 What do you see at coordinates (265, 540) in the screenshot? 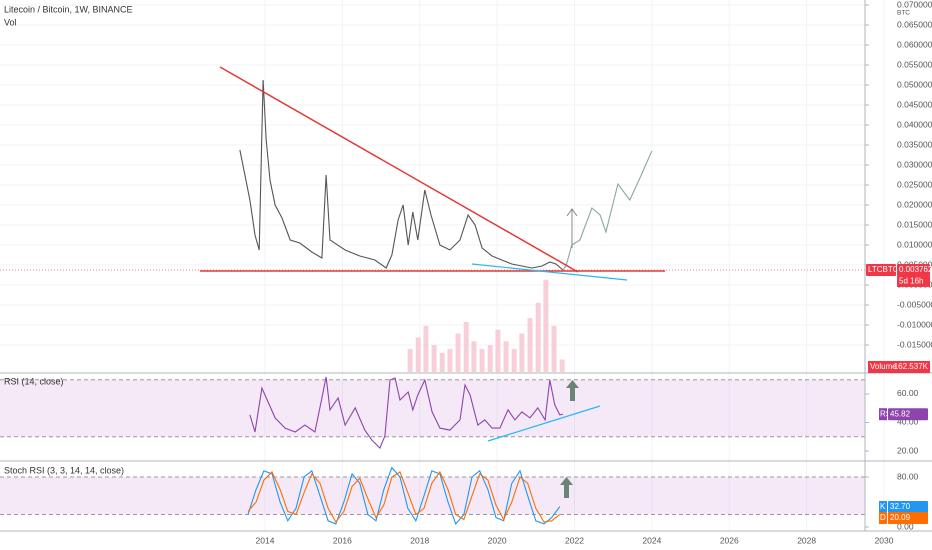
I see `x-tick-label: 2014` at bounding box center [265, 540].